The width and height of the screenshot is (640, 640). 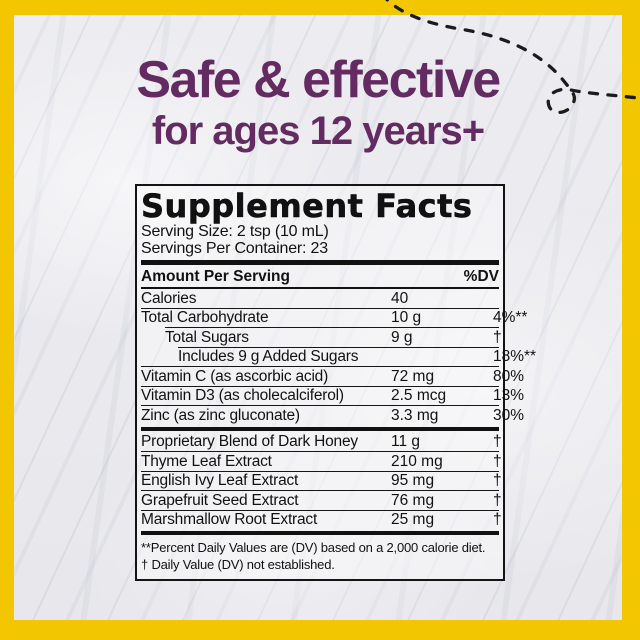 What do you see at coordinates (334, 318) in the screenshot?
I see `table-row: Total Carbohydrate 10 g 4%**` at bounding box center [334, 318].